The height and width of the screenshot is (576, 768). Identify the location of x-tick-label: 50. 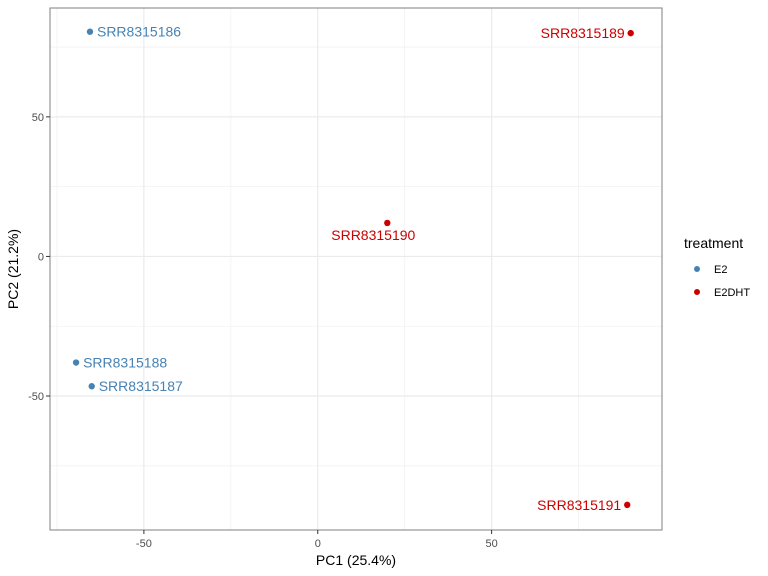
(491, 544).